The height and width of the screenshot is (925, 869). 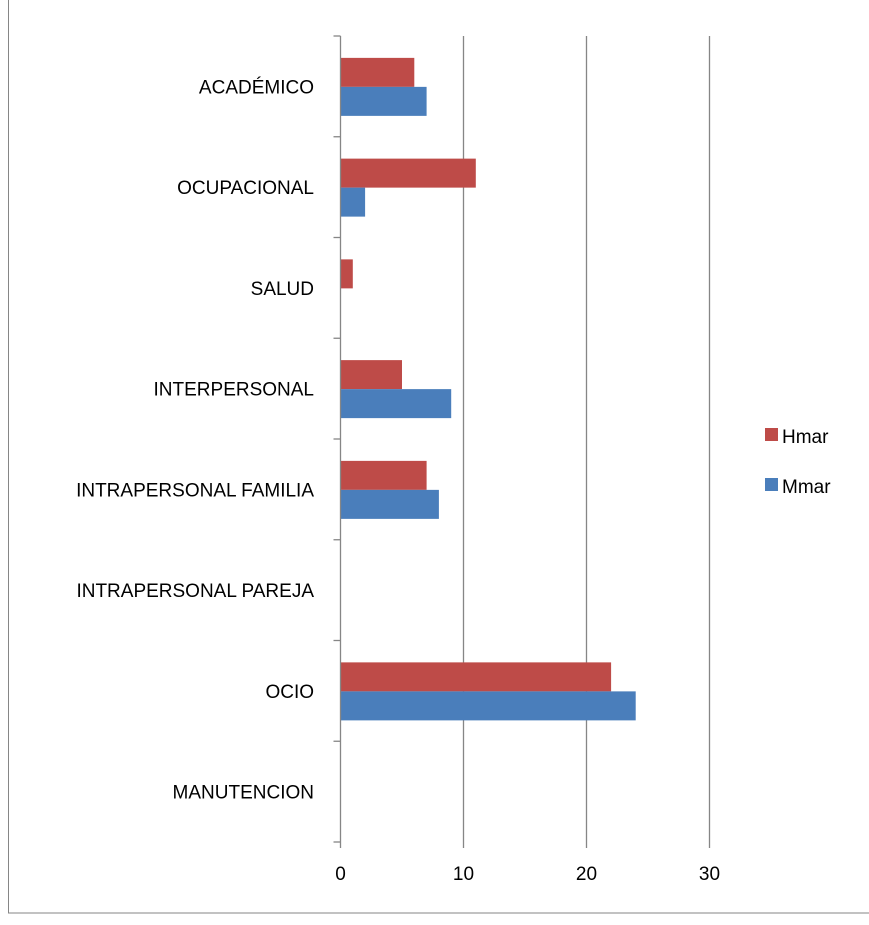 I want to click on bar-hmar-interpersonal, so click(x=371, y=375).